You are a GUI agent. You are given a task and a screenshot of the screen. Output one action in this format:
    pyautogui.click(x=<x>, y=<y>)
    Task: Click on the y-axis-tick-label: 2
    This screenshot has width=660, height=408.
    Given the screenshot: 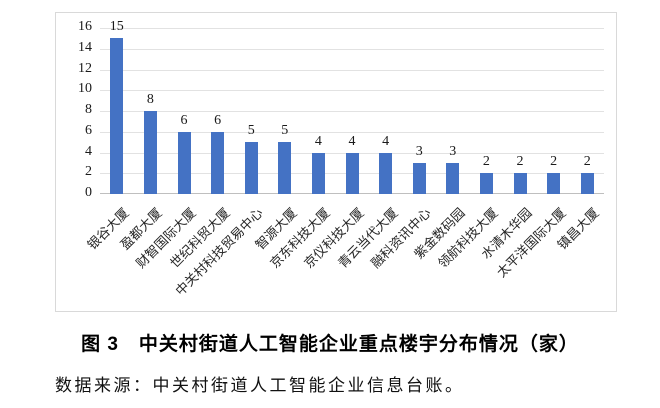 What is the action you would take?
    pyautogui.click(x=88, y=172)
    